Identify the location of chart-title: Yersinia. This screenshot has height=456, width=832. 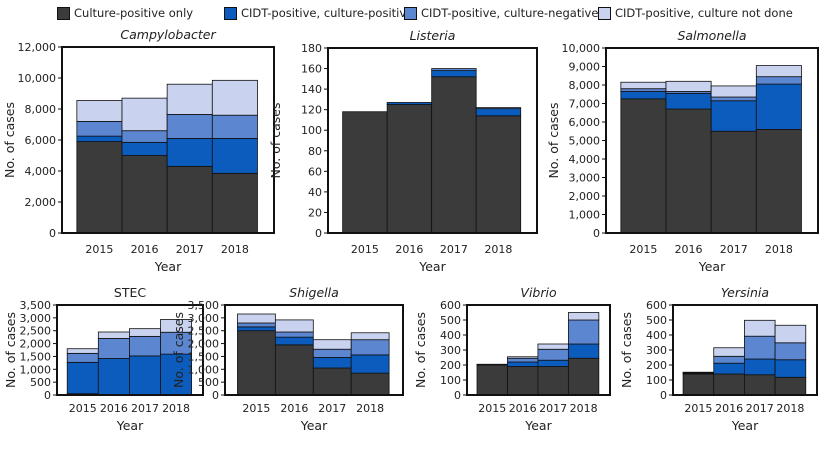
(745, 292).